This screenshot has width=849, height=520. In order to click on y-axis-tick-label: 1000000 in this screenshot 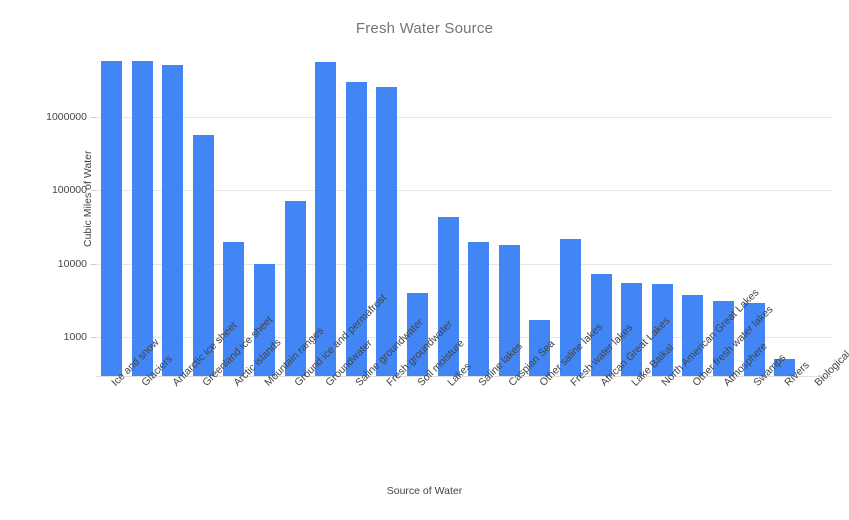, I will do `click(66, 116)`.